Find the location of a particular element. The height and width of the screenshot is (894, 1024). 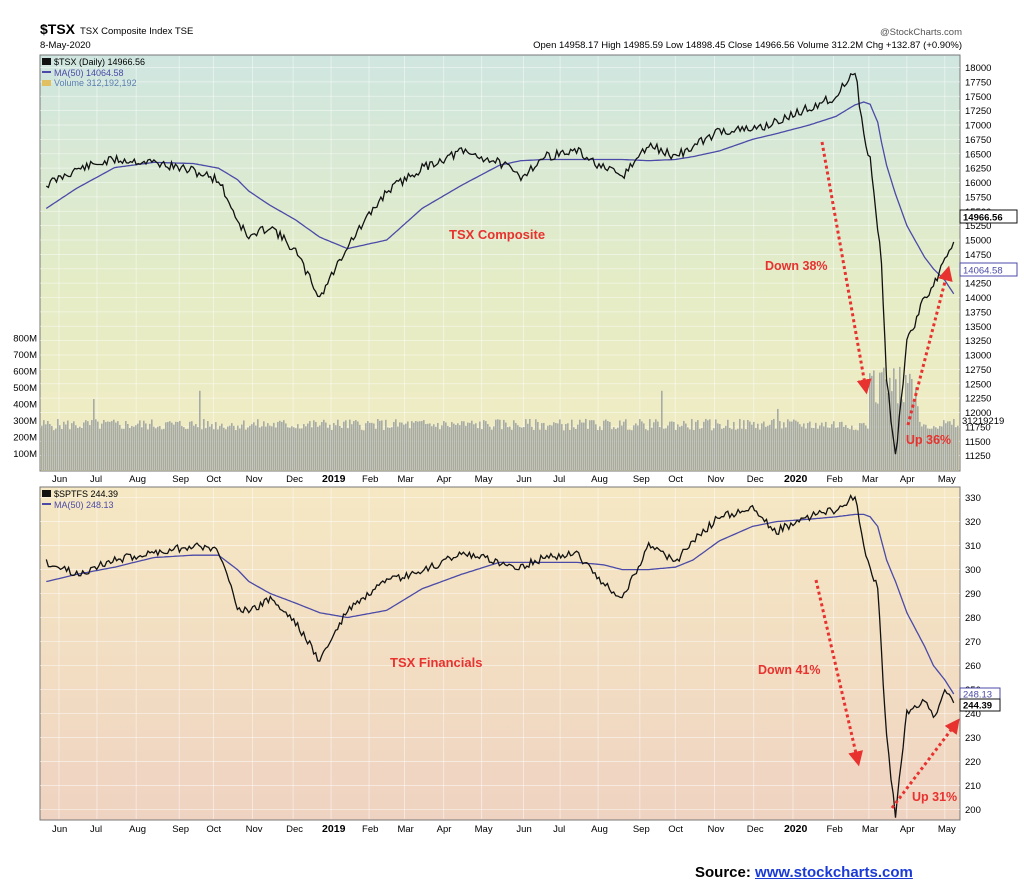

y-tick-label: 310 is located at coordinates (973, 546).